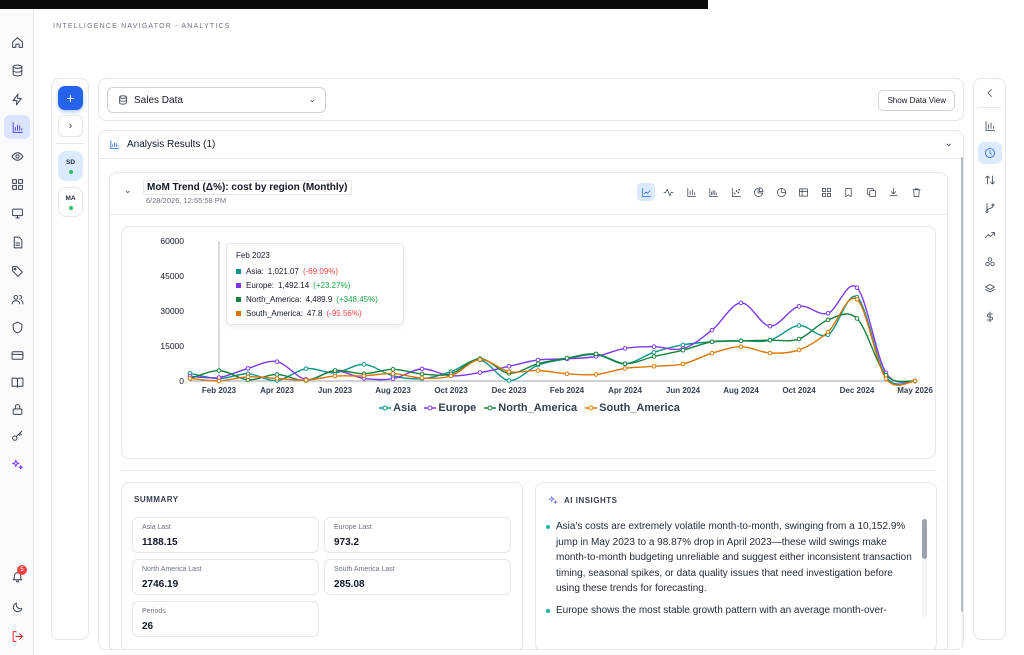 This screenshot has width=1024, height=655. What do you see at coordinates (417, 577) in the screenshot?
I see `stat-south-america-last: South America Last 285.08` at bounding box center [417, 577].